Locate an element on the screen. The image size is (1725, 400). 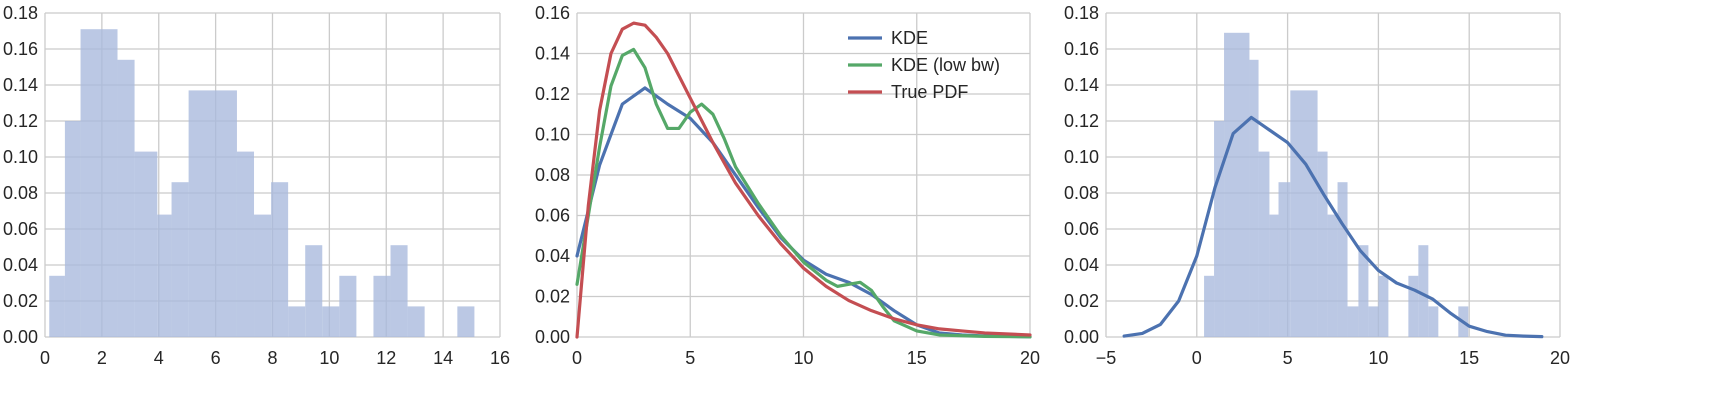
x-tick-label: 8 is located at coordinates (272, 358).